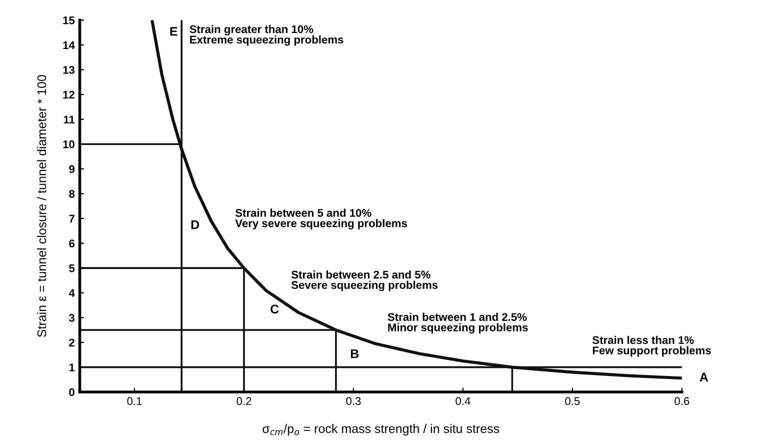  What do you see at coordinates (72, 368) in the screenshot?
I see `y-tick-label: 1` at bounding box center [72, 368].